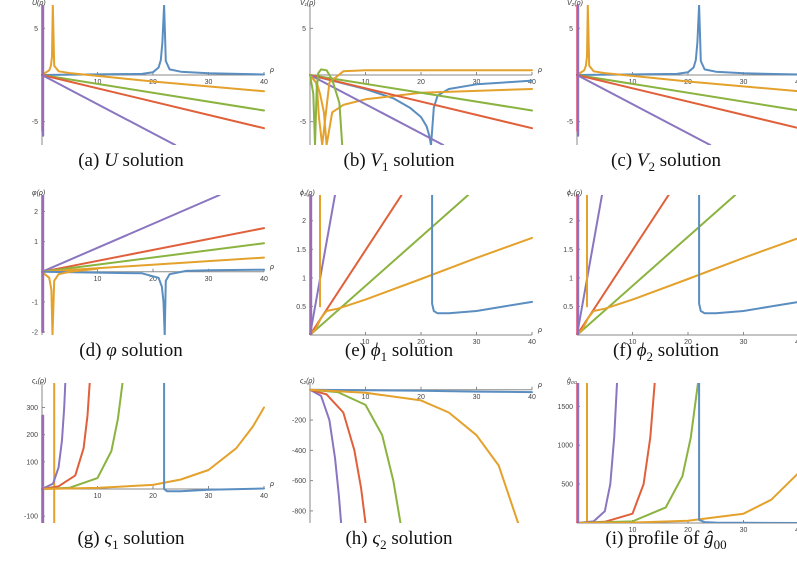 This screenshot has height=563, width=797. What do you see at coordinates (35, 302) in the screenshot?
I see `y-tick-label: -1` at bounding box center [35, 302].